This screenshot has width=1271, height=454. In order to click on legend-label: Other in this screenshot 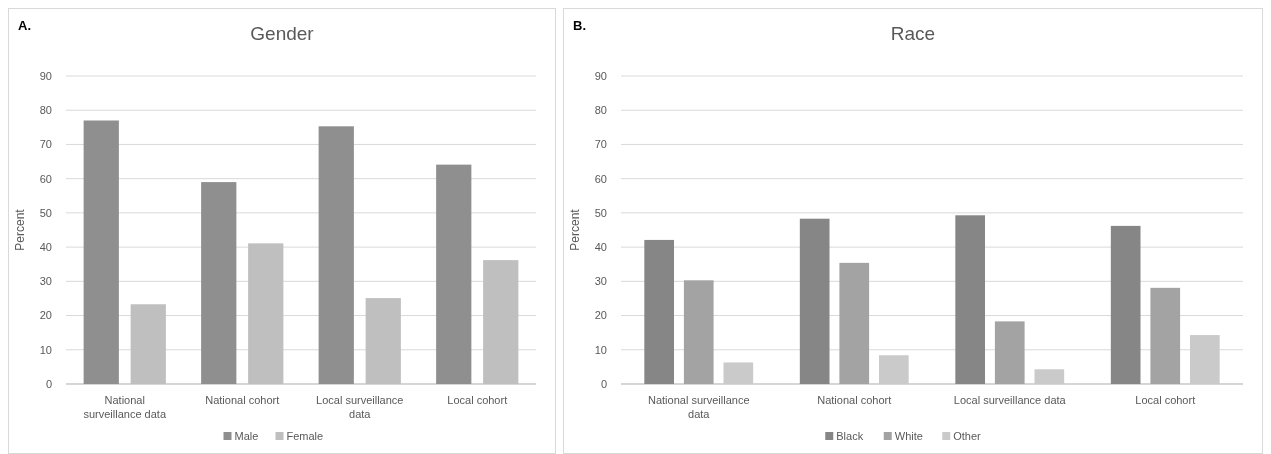, I will do `click(967, 436)`.